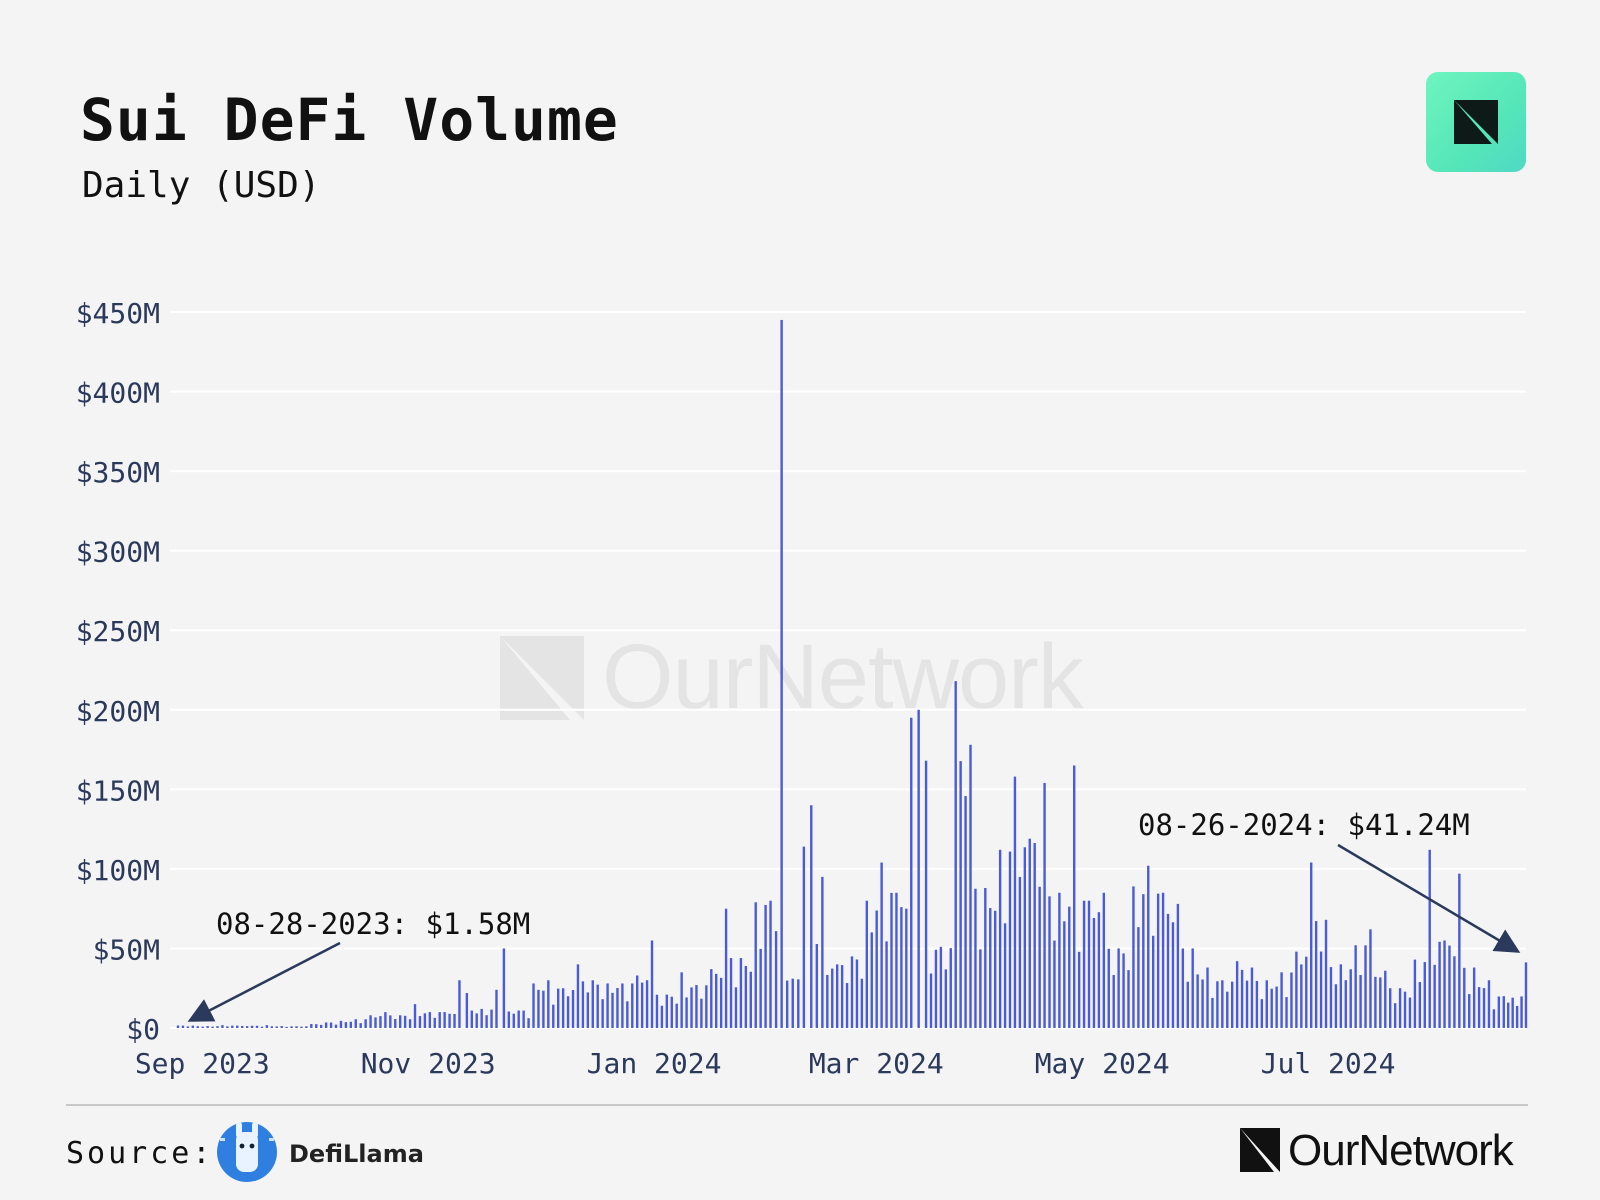 The image size is (1600, 1200). Describe the element at coordinates (542, 678) in the screenshot. I see `watermark-logo-icon` at that location.